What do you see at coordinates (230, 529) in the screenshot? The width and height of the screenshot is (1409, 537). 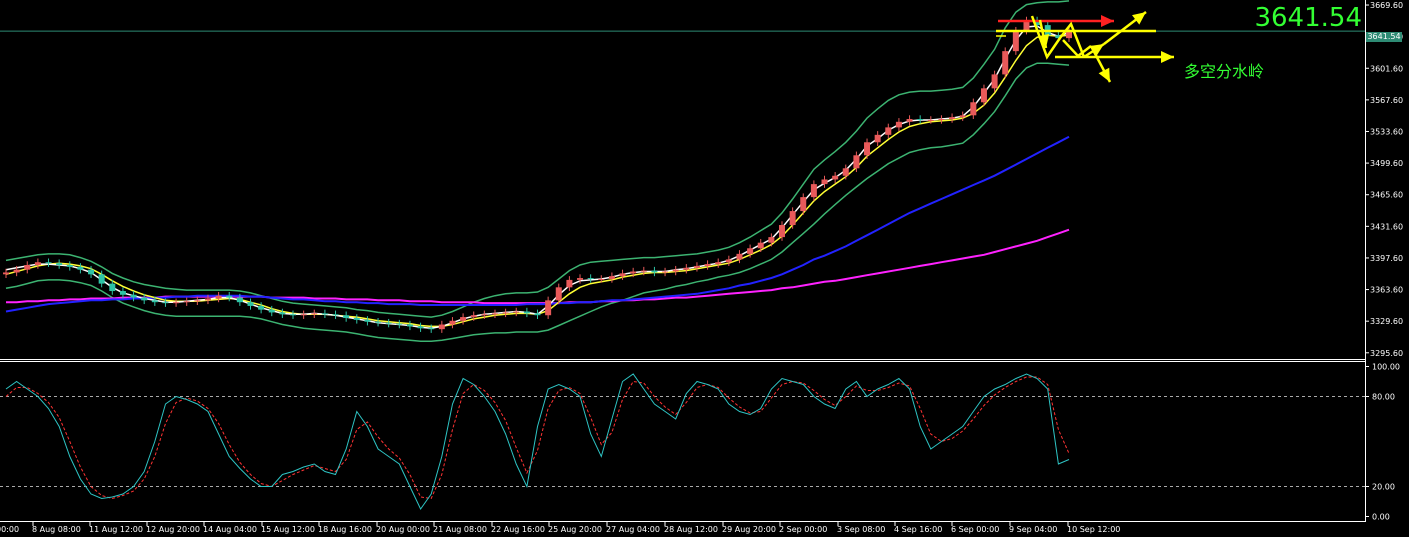 I see `x-tick-label: 14 Aug 04:00` at bounding box center [230, 529].